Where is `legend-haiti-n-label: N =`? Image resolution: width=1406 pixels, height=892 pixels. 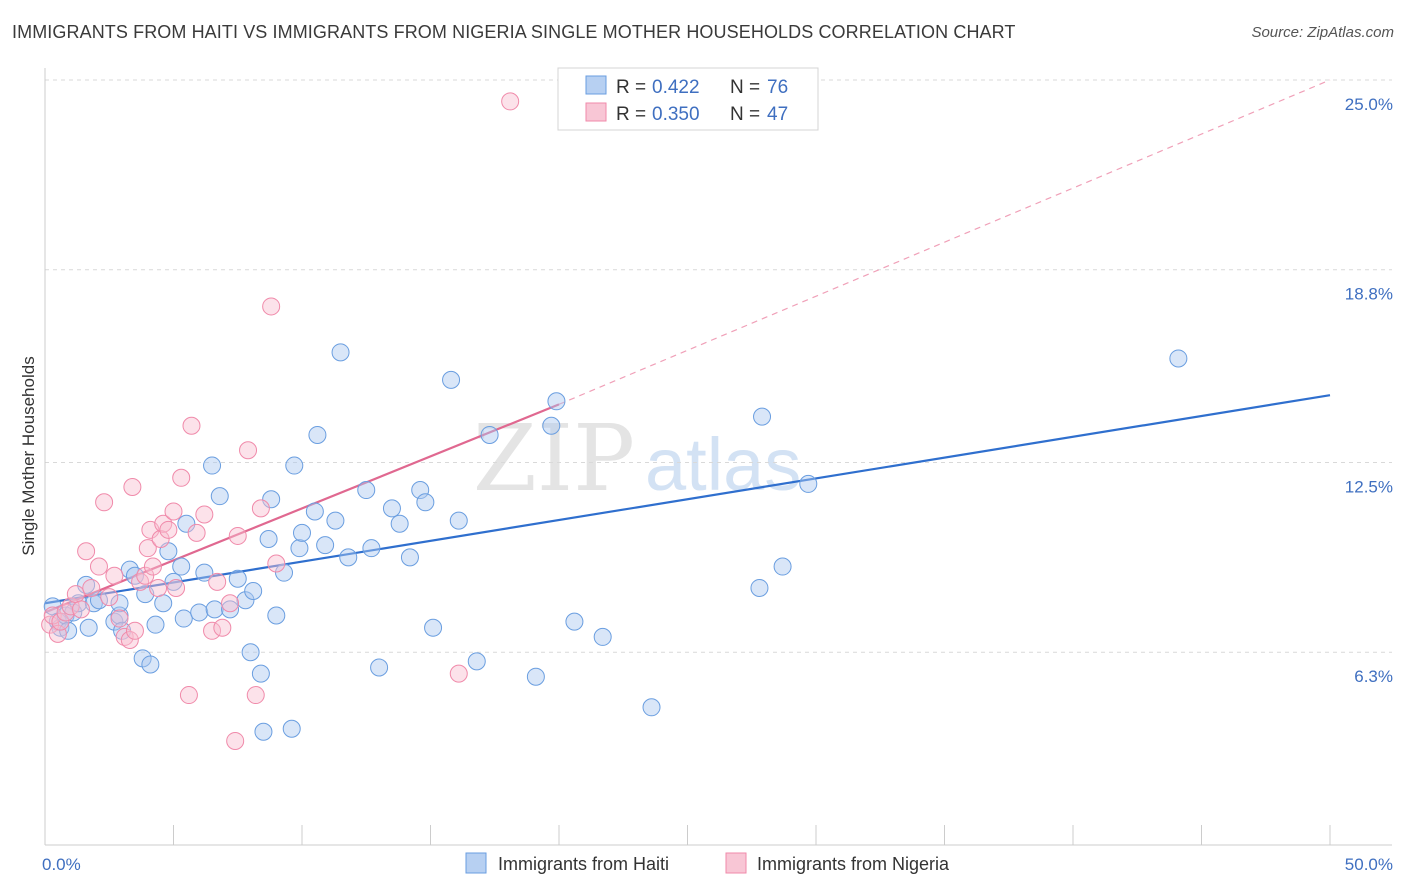
legend-haiti-n-label: N = is located at coordinates (745, 87).